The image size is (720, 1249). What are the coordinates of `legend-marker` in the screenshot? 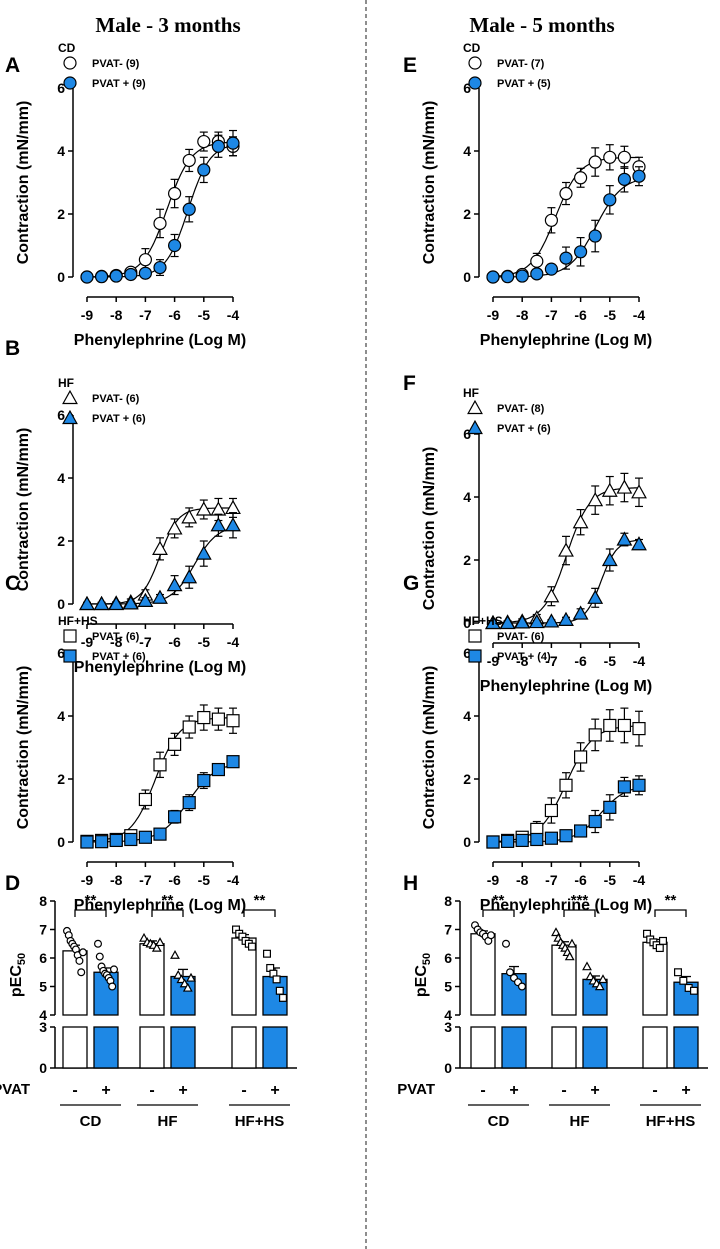 It's located at (475, 83).